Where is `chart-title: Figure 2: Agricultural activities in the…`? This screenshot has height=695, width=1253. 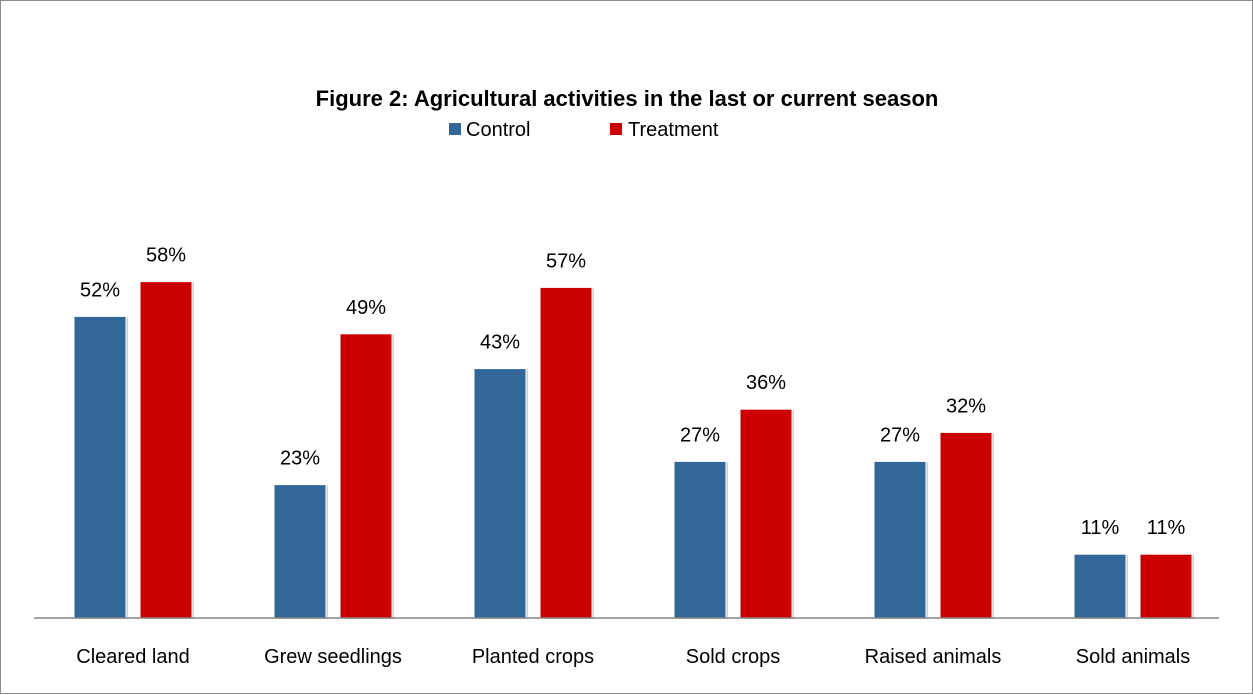
chart-title: Figure 2: Agricultural activities in the… is located at coordinates (627, 98).